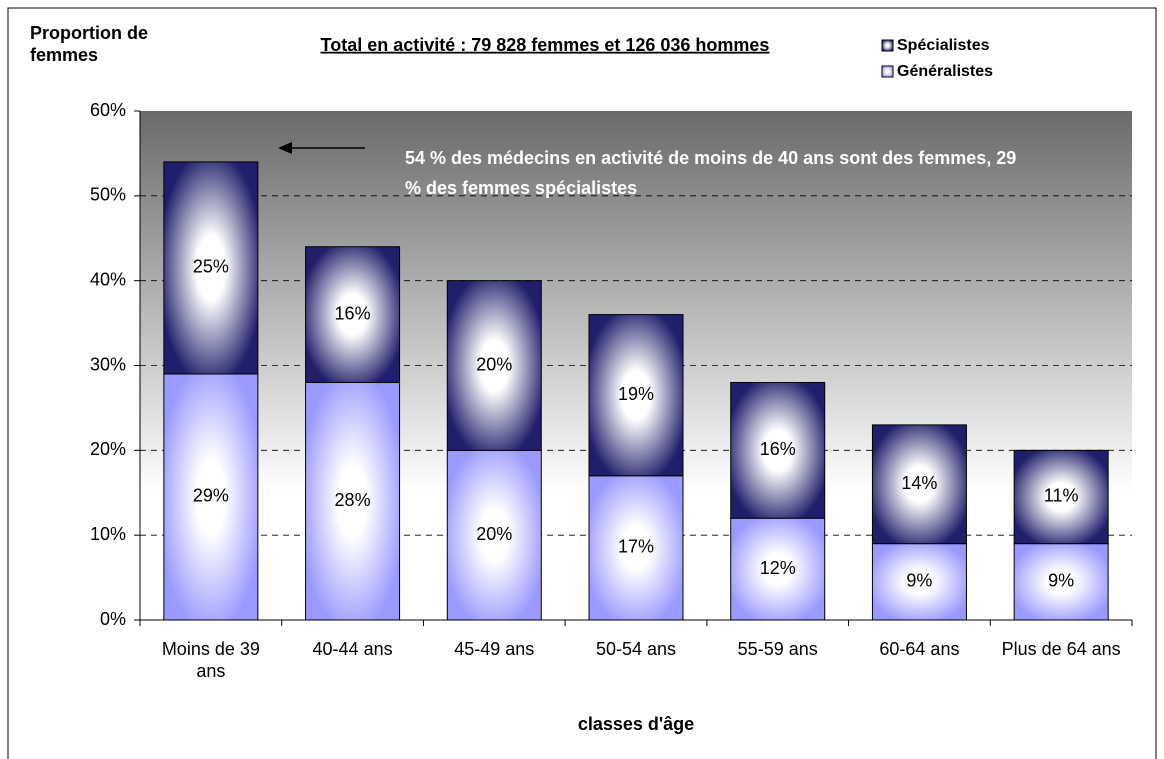  What do you see at coordinates (636, 649) in the screenshot?
I see `x-tick-label: 50-54 ans` at bounding box center [636, 649].